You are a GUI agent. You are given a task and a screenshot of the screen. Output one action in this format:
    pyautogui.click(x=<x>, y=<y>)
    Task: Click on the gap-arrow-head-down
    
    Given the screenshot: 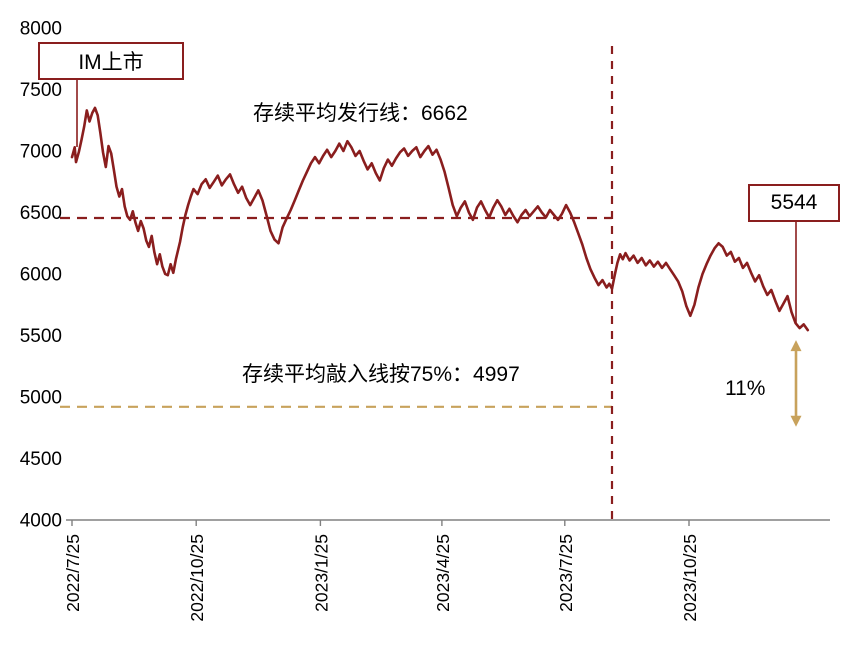 What is the action you would take?
    pyautogui.click(x=796, y=421)
    